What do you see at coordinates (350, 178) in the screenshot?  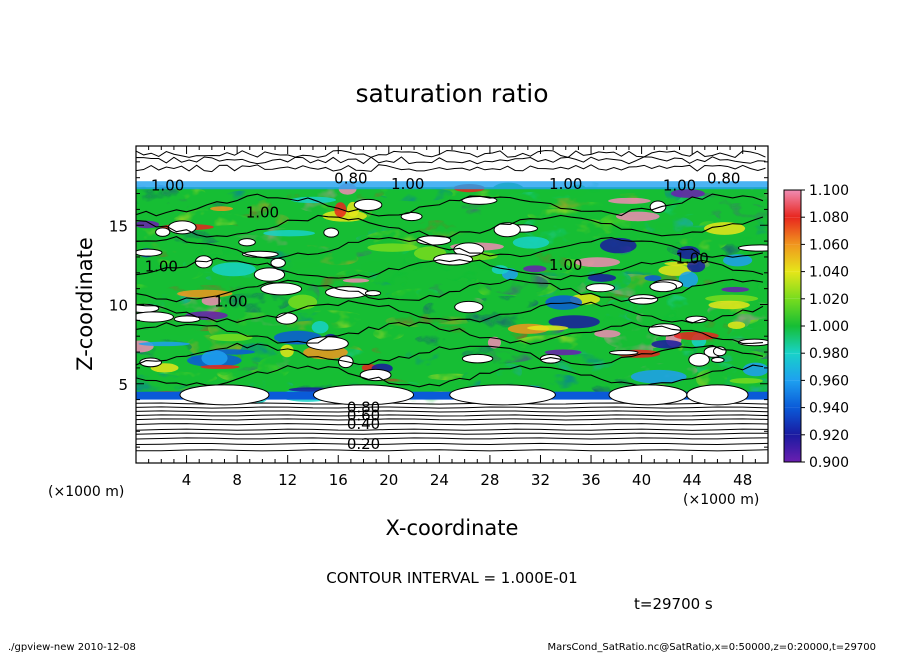 I see `contour-label: 0.80` at bounding box center [350, 178].